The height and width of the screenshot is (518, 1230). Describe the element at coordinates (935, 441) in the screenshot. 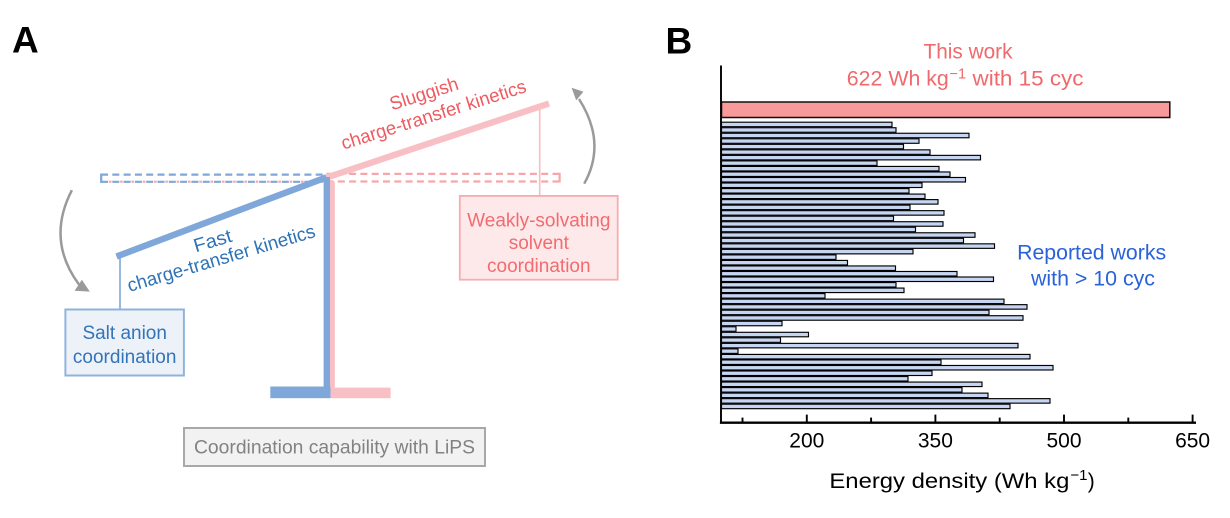

I see `svg-text: 350` at that location.